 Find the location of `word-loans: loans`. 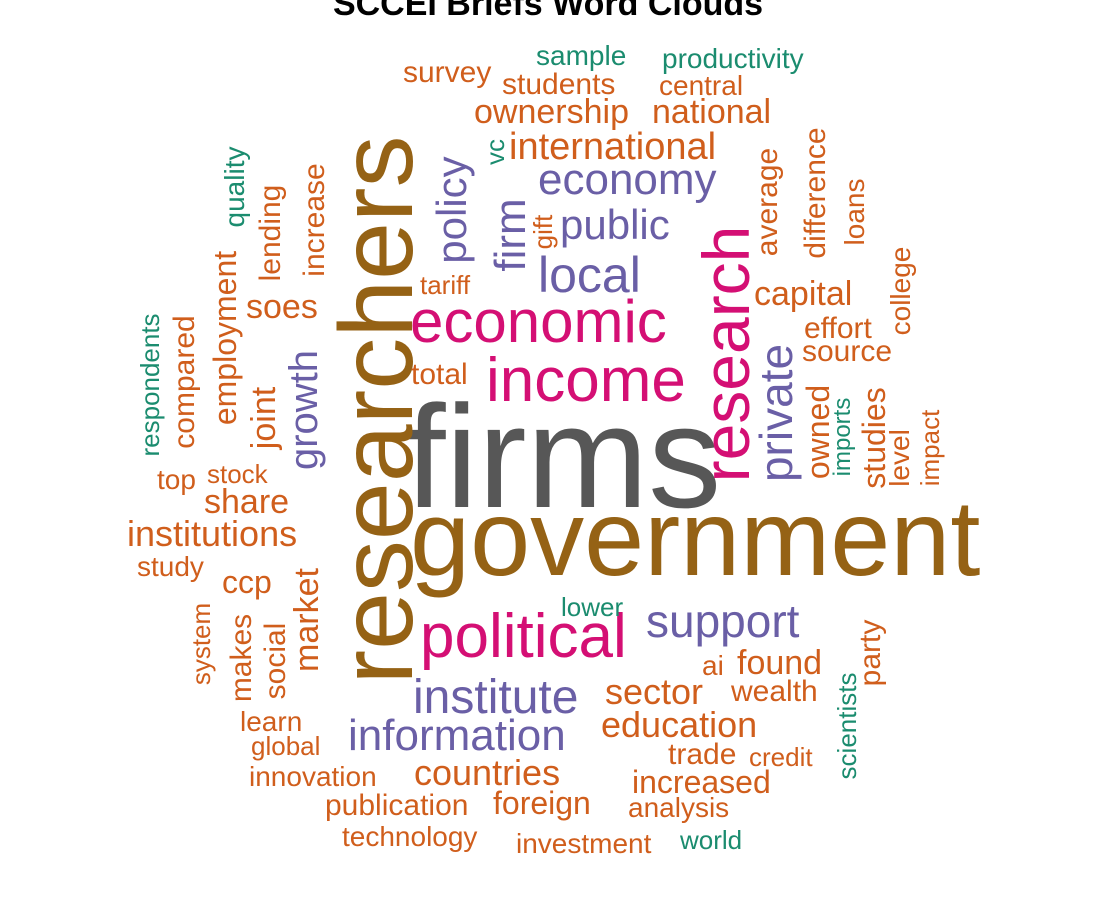

word-loans: loans is located at coordinates (854, 212).